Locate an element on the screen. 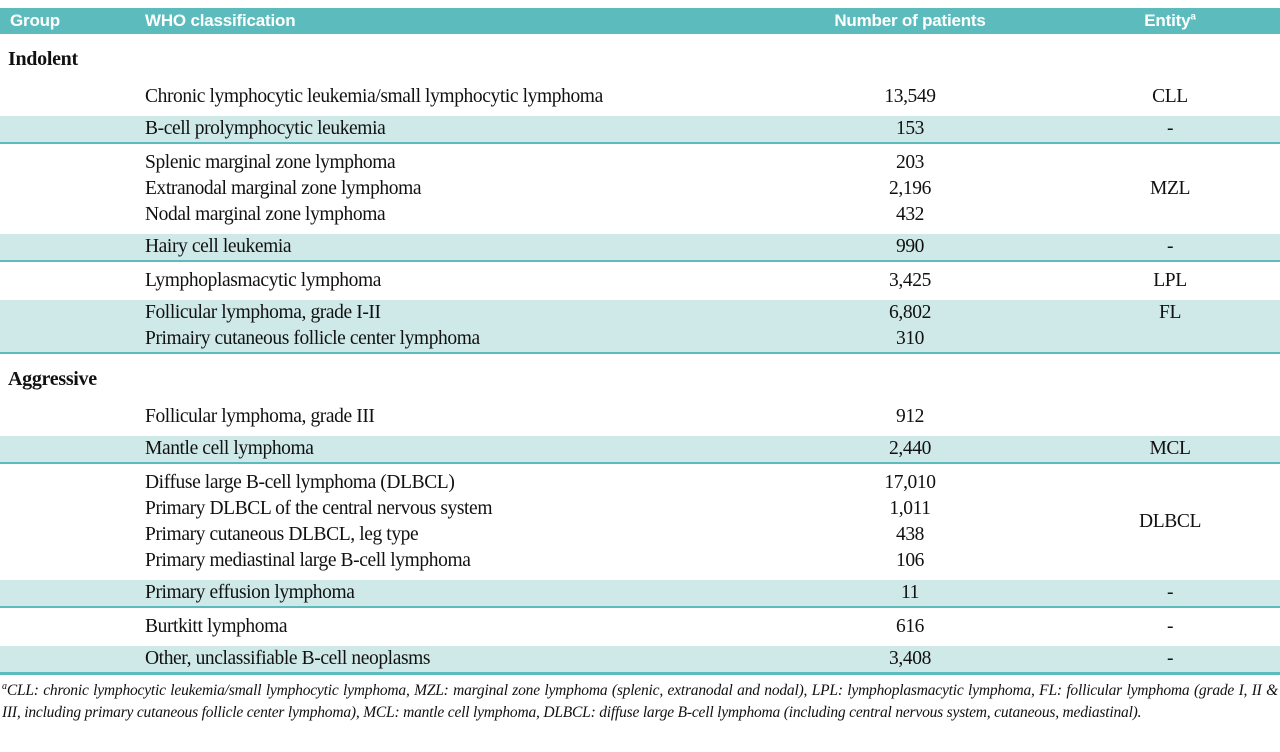 This screenshot has width=1280, height=752. patients-value: 153 is located at coordinates (910, 128).